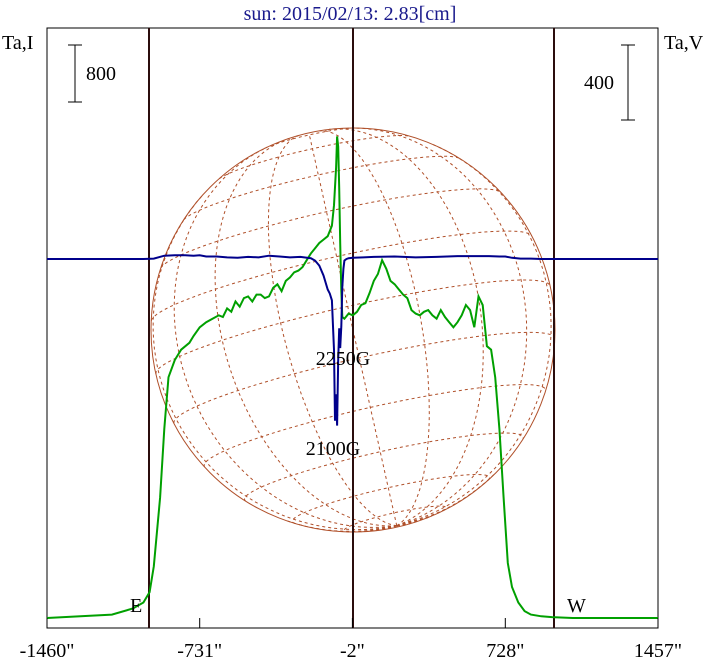  What do you see at coordinates (505, 651) in the screenshot?
I see `x-tick-label: 728"` at bounding box center [505, 651].